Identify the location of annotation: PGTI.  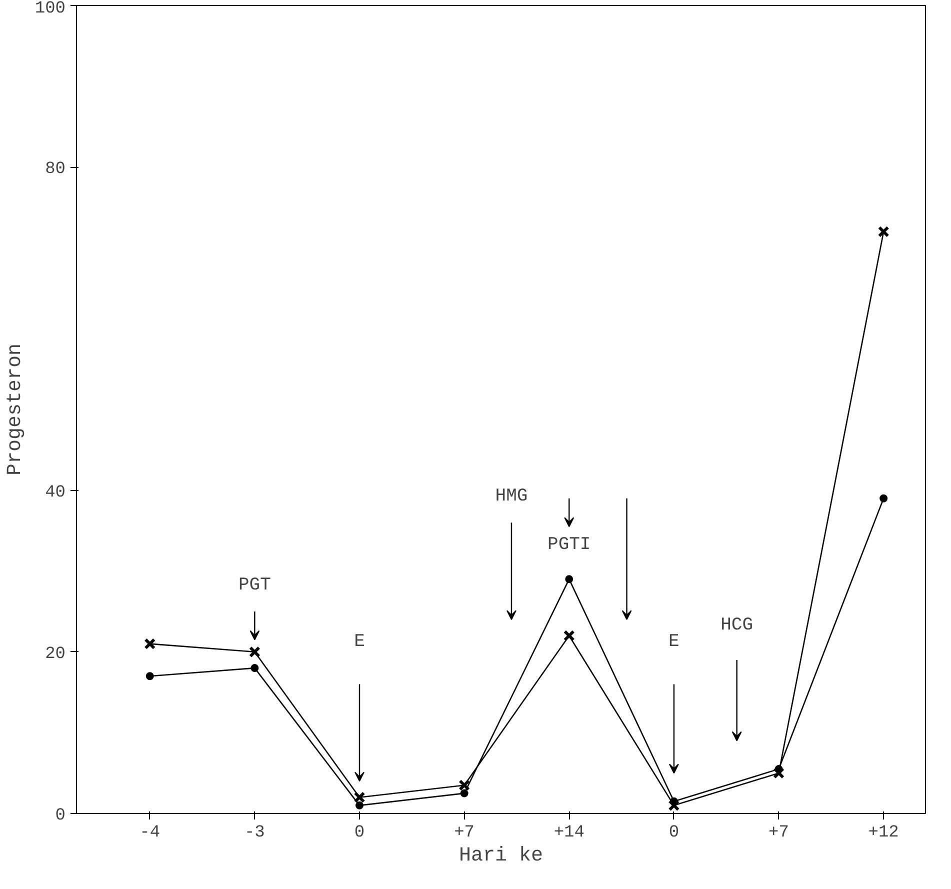
(569, 544).